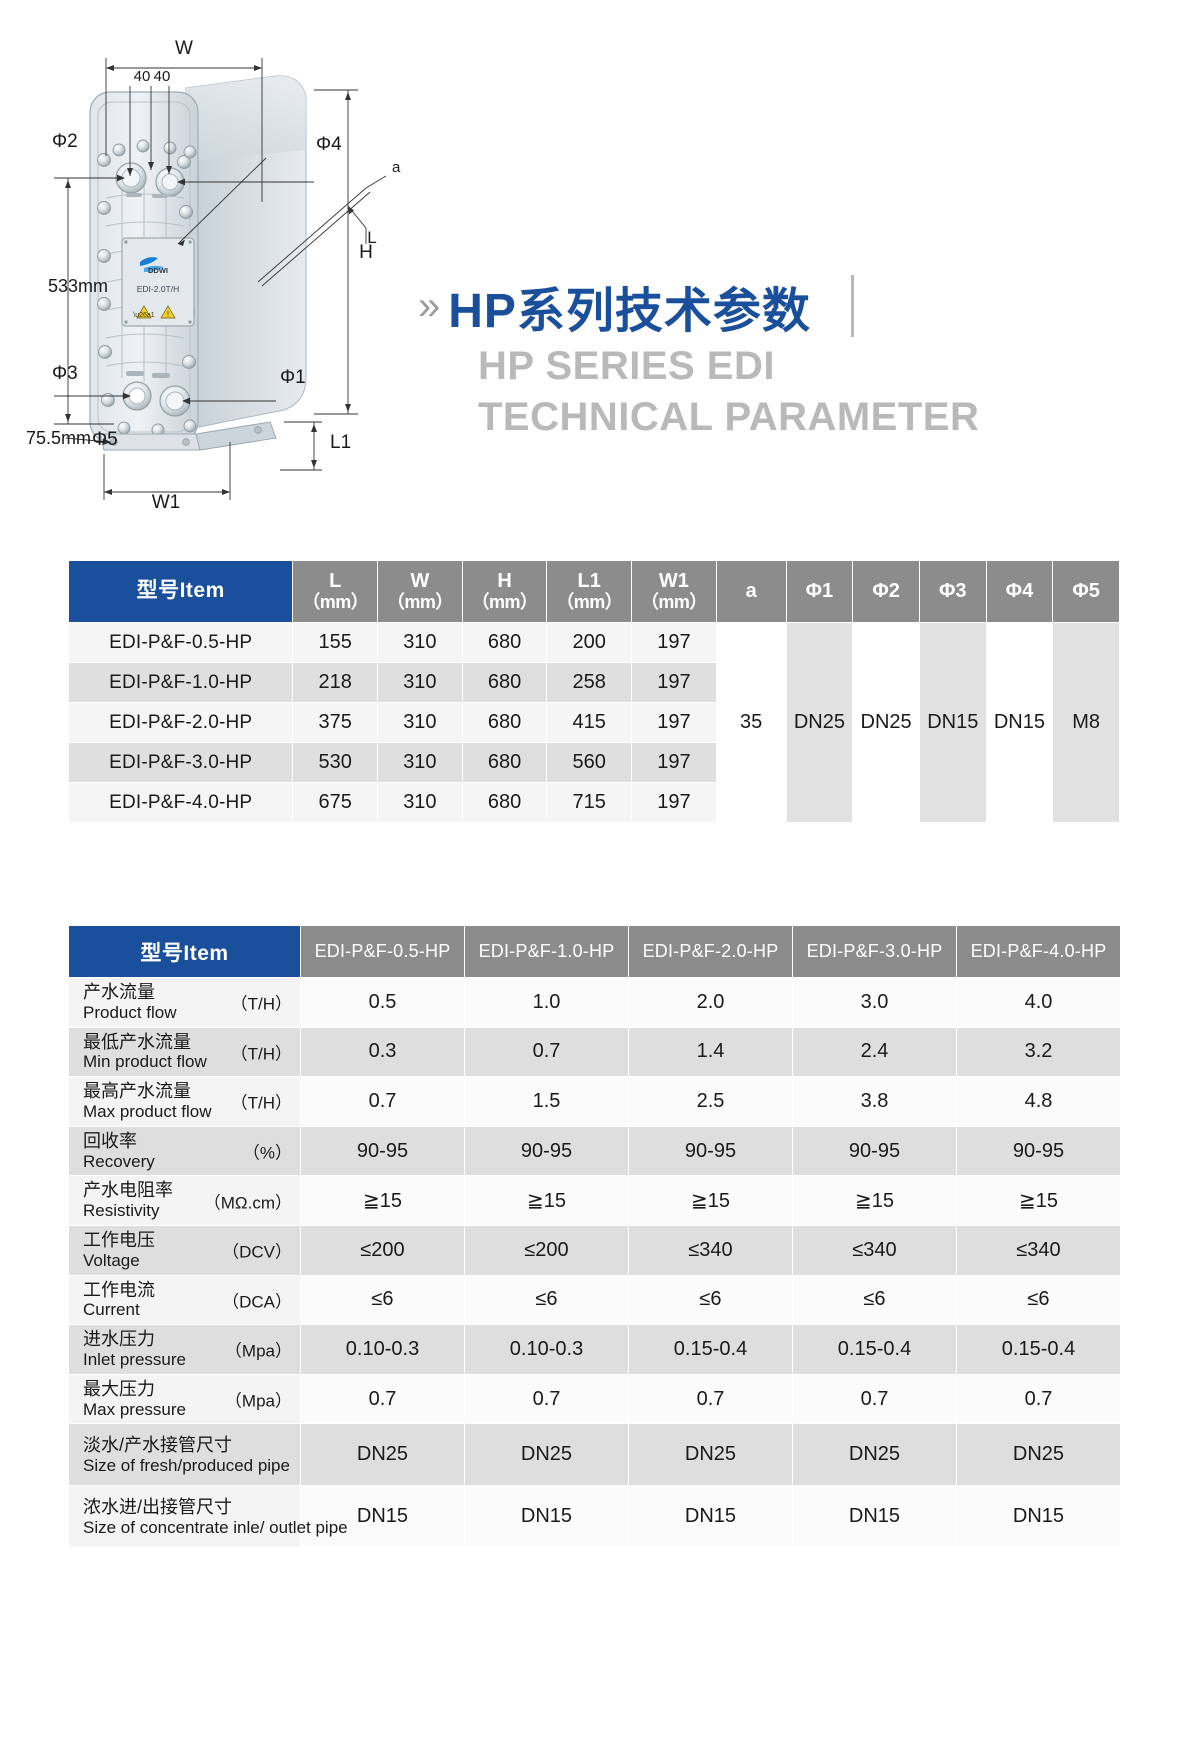 This screenshot has width=1200, height=1763. I want to click on cell-phi5-merged: M8, so click(1086, 722).